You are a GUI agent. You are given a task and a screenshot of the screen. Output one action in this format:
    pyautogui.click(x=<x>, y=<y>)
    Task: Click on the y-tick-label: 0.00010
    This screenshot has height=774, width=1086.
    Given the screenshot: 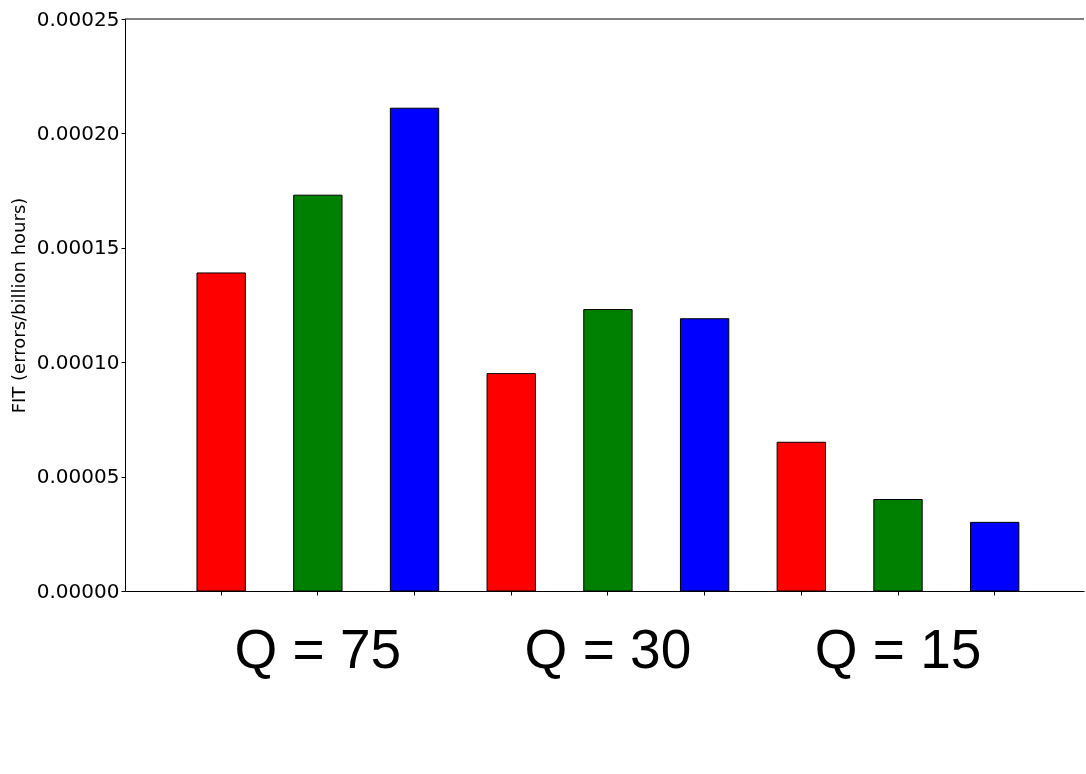 What is the action you would take?
    pyautogui.click(x=78, y=361)
    